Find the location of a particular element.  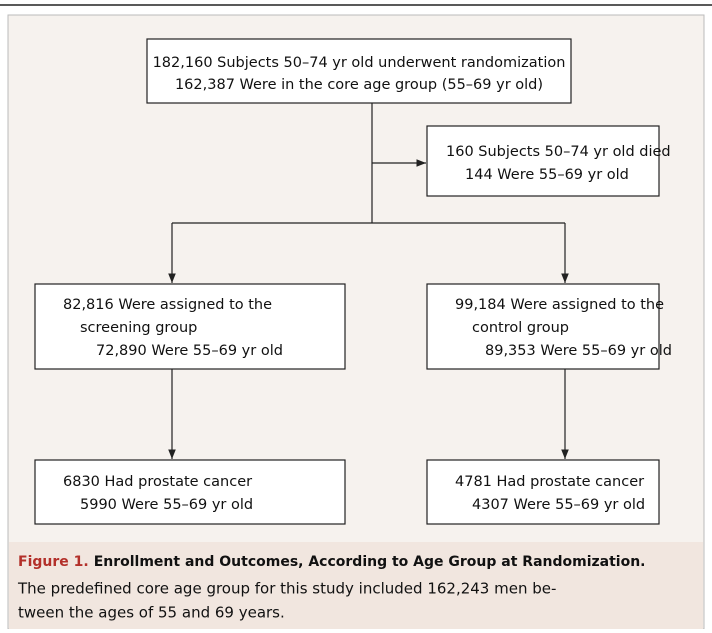

node-text: 89,353 Were 55–69 yr old is located at coordinates (578, 351).